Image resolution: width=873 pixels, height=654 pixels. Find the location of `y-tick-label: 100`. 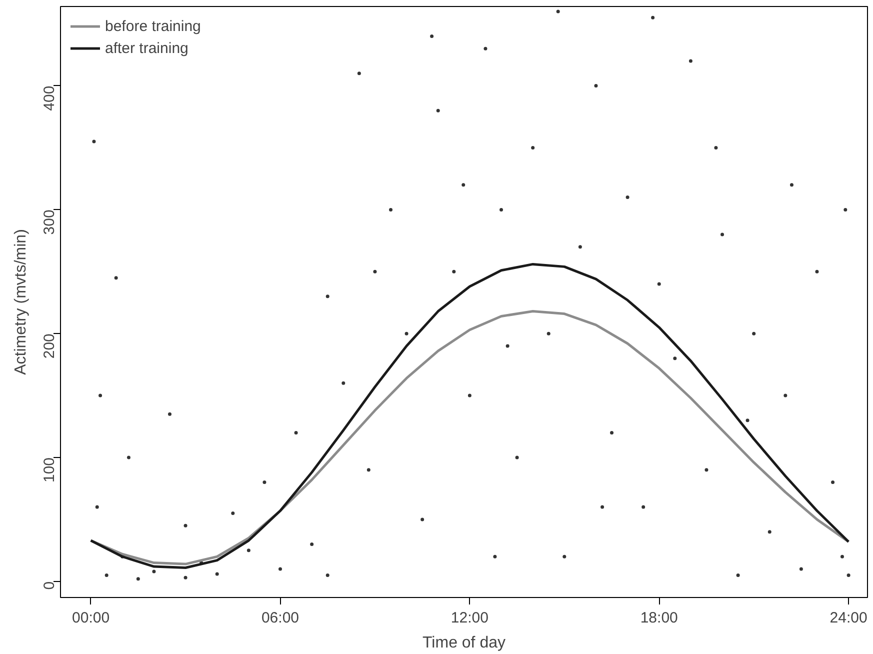

y-tick-label: 100 is located at coordinates (49, 470).